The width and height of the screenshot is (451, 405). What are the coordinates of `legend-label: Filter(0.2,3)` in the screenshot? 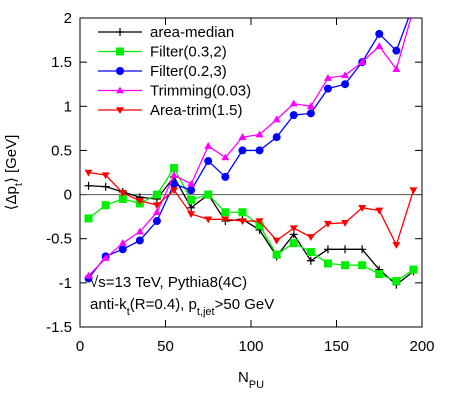 It's located at (188, 71).